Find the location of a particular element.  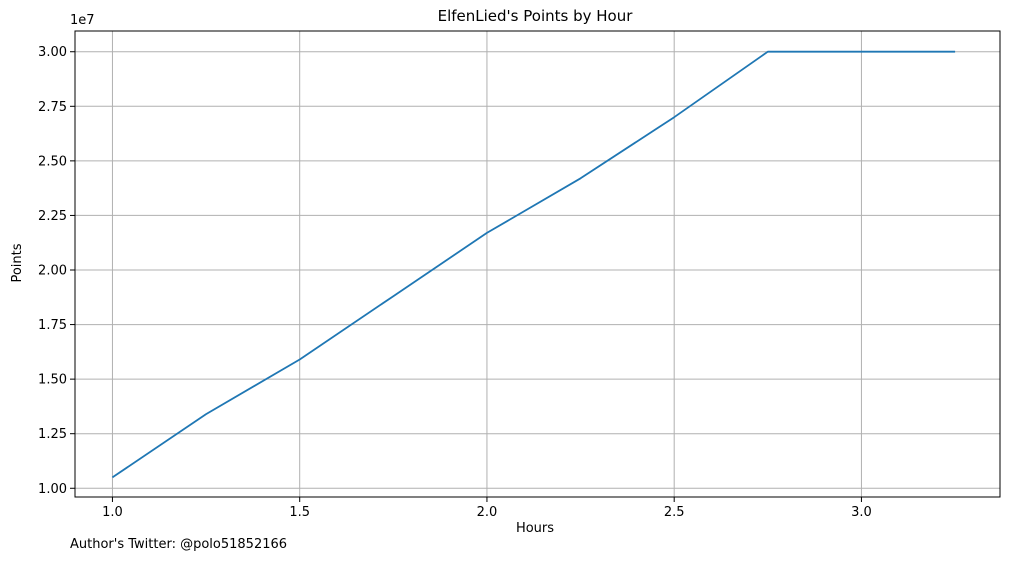

y-tick-label: 3.00 is located at coordinates (52, 52).